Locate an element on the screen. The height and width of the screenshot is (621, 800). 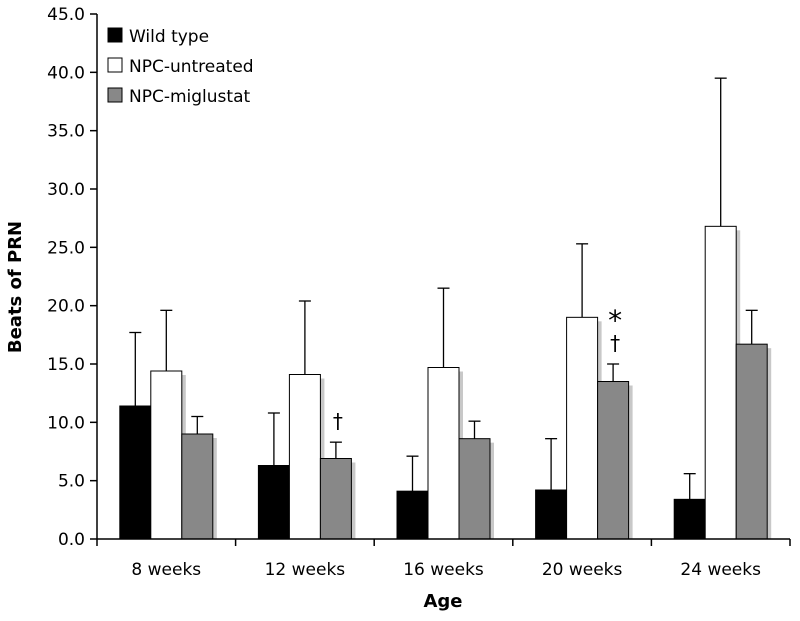
y-tick-label: 20.0 is located at coordinates (66, 307).